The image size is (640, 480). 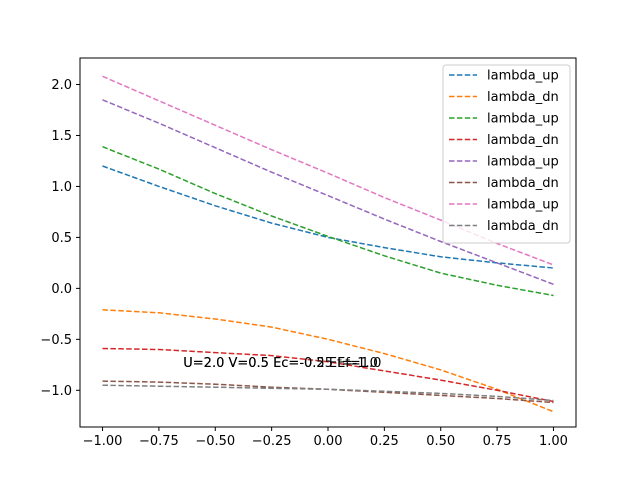 I want to click on y-tick-label: 1.0, so click(x=61, y=187).